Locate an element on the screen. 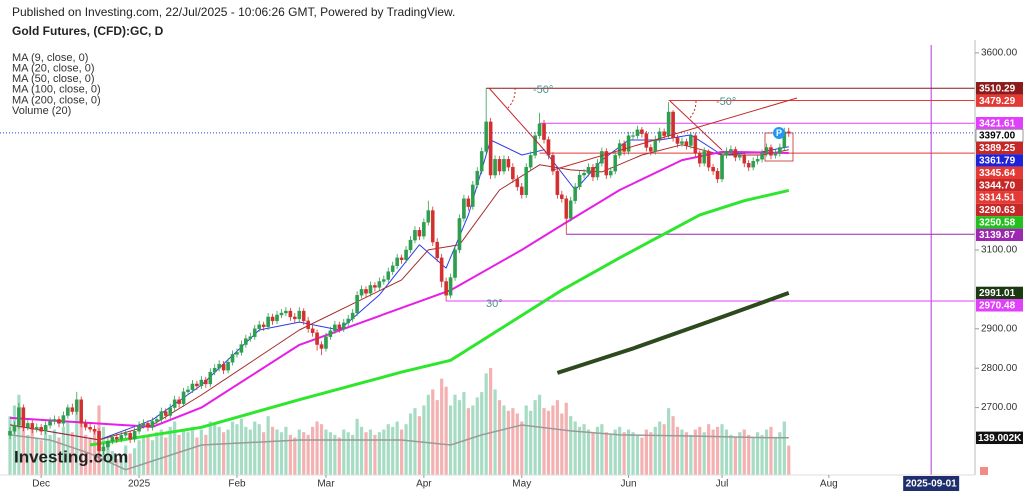 This screenshot has width=1024, height=493. price-label: 3479.29 is located at coordinates (997, 101).